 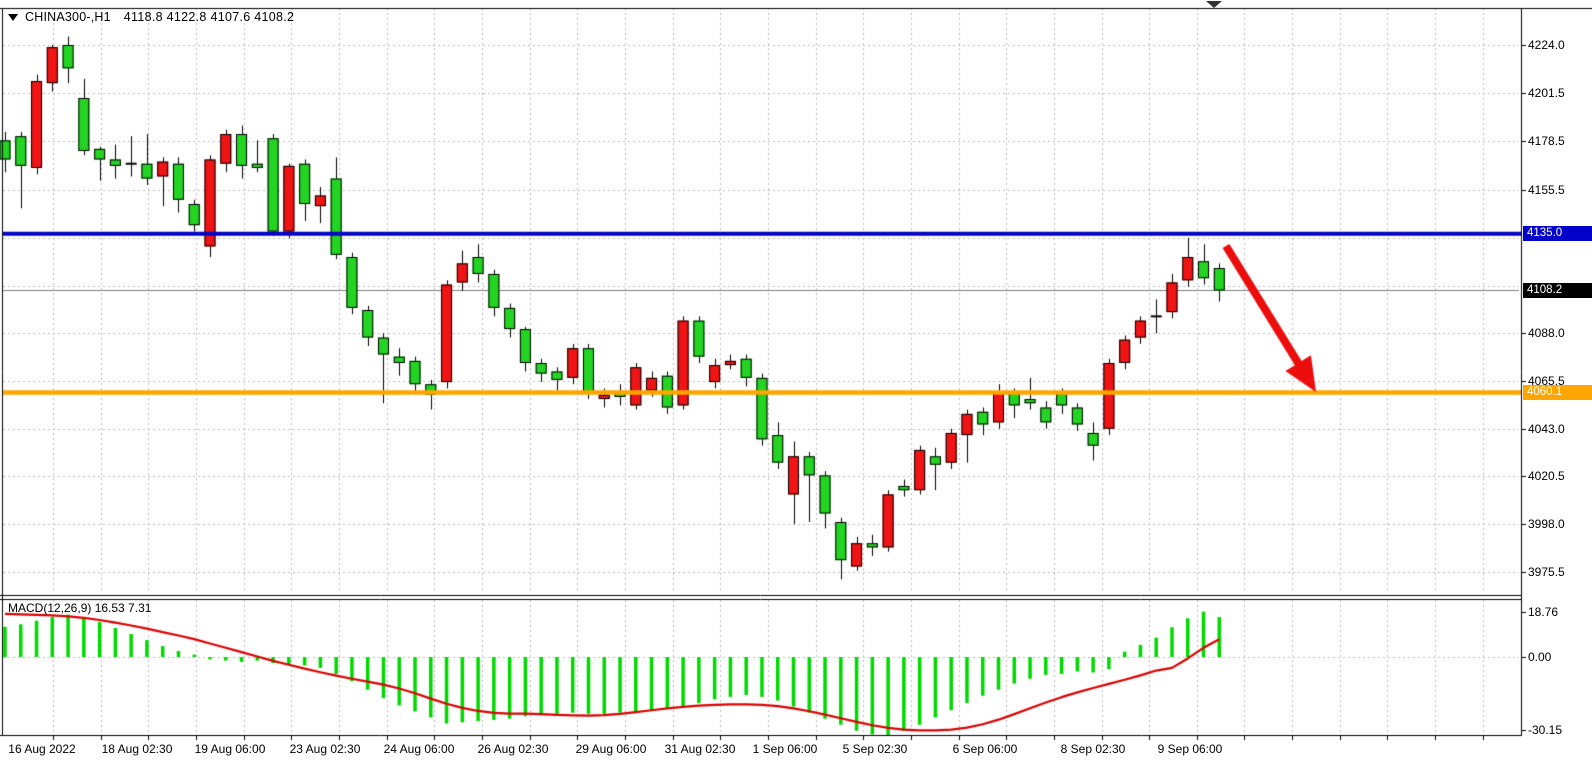 What do you see at coordinates (1557, 290) in the screenshot?
I see `current-price-tag: 4108.2` at bounding box center [1557, 290].